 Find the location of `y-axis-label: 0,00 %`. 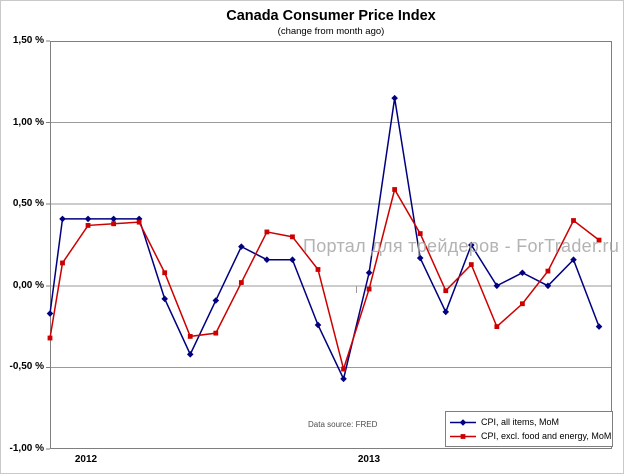

y-axis-label: 0,00 % is located at coordinates (28, 285).